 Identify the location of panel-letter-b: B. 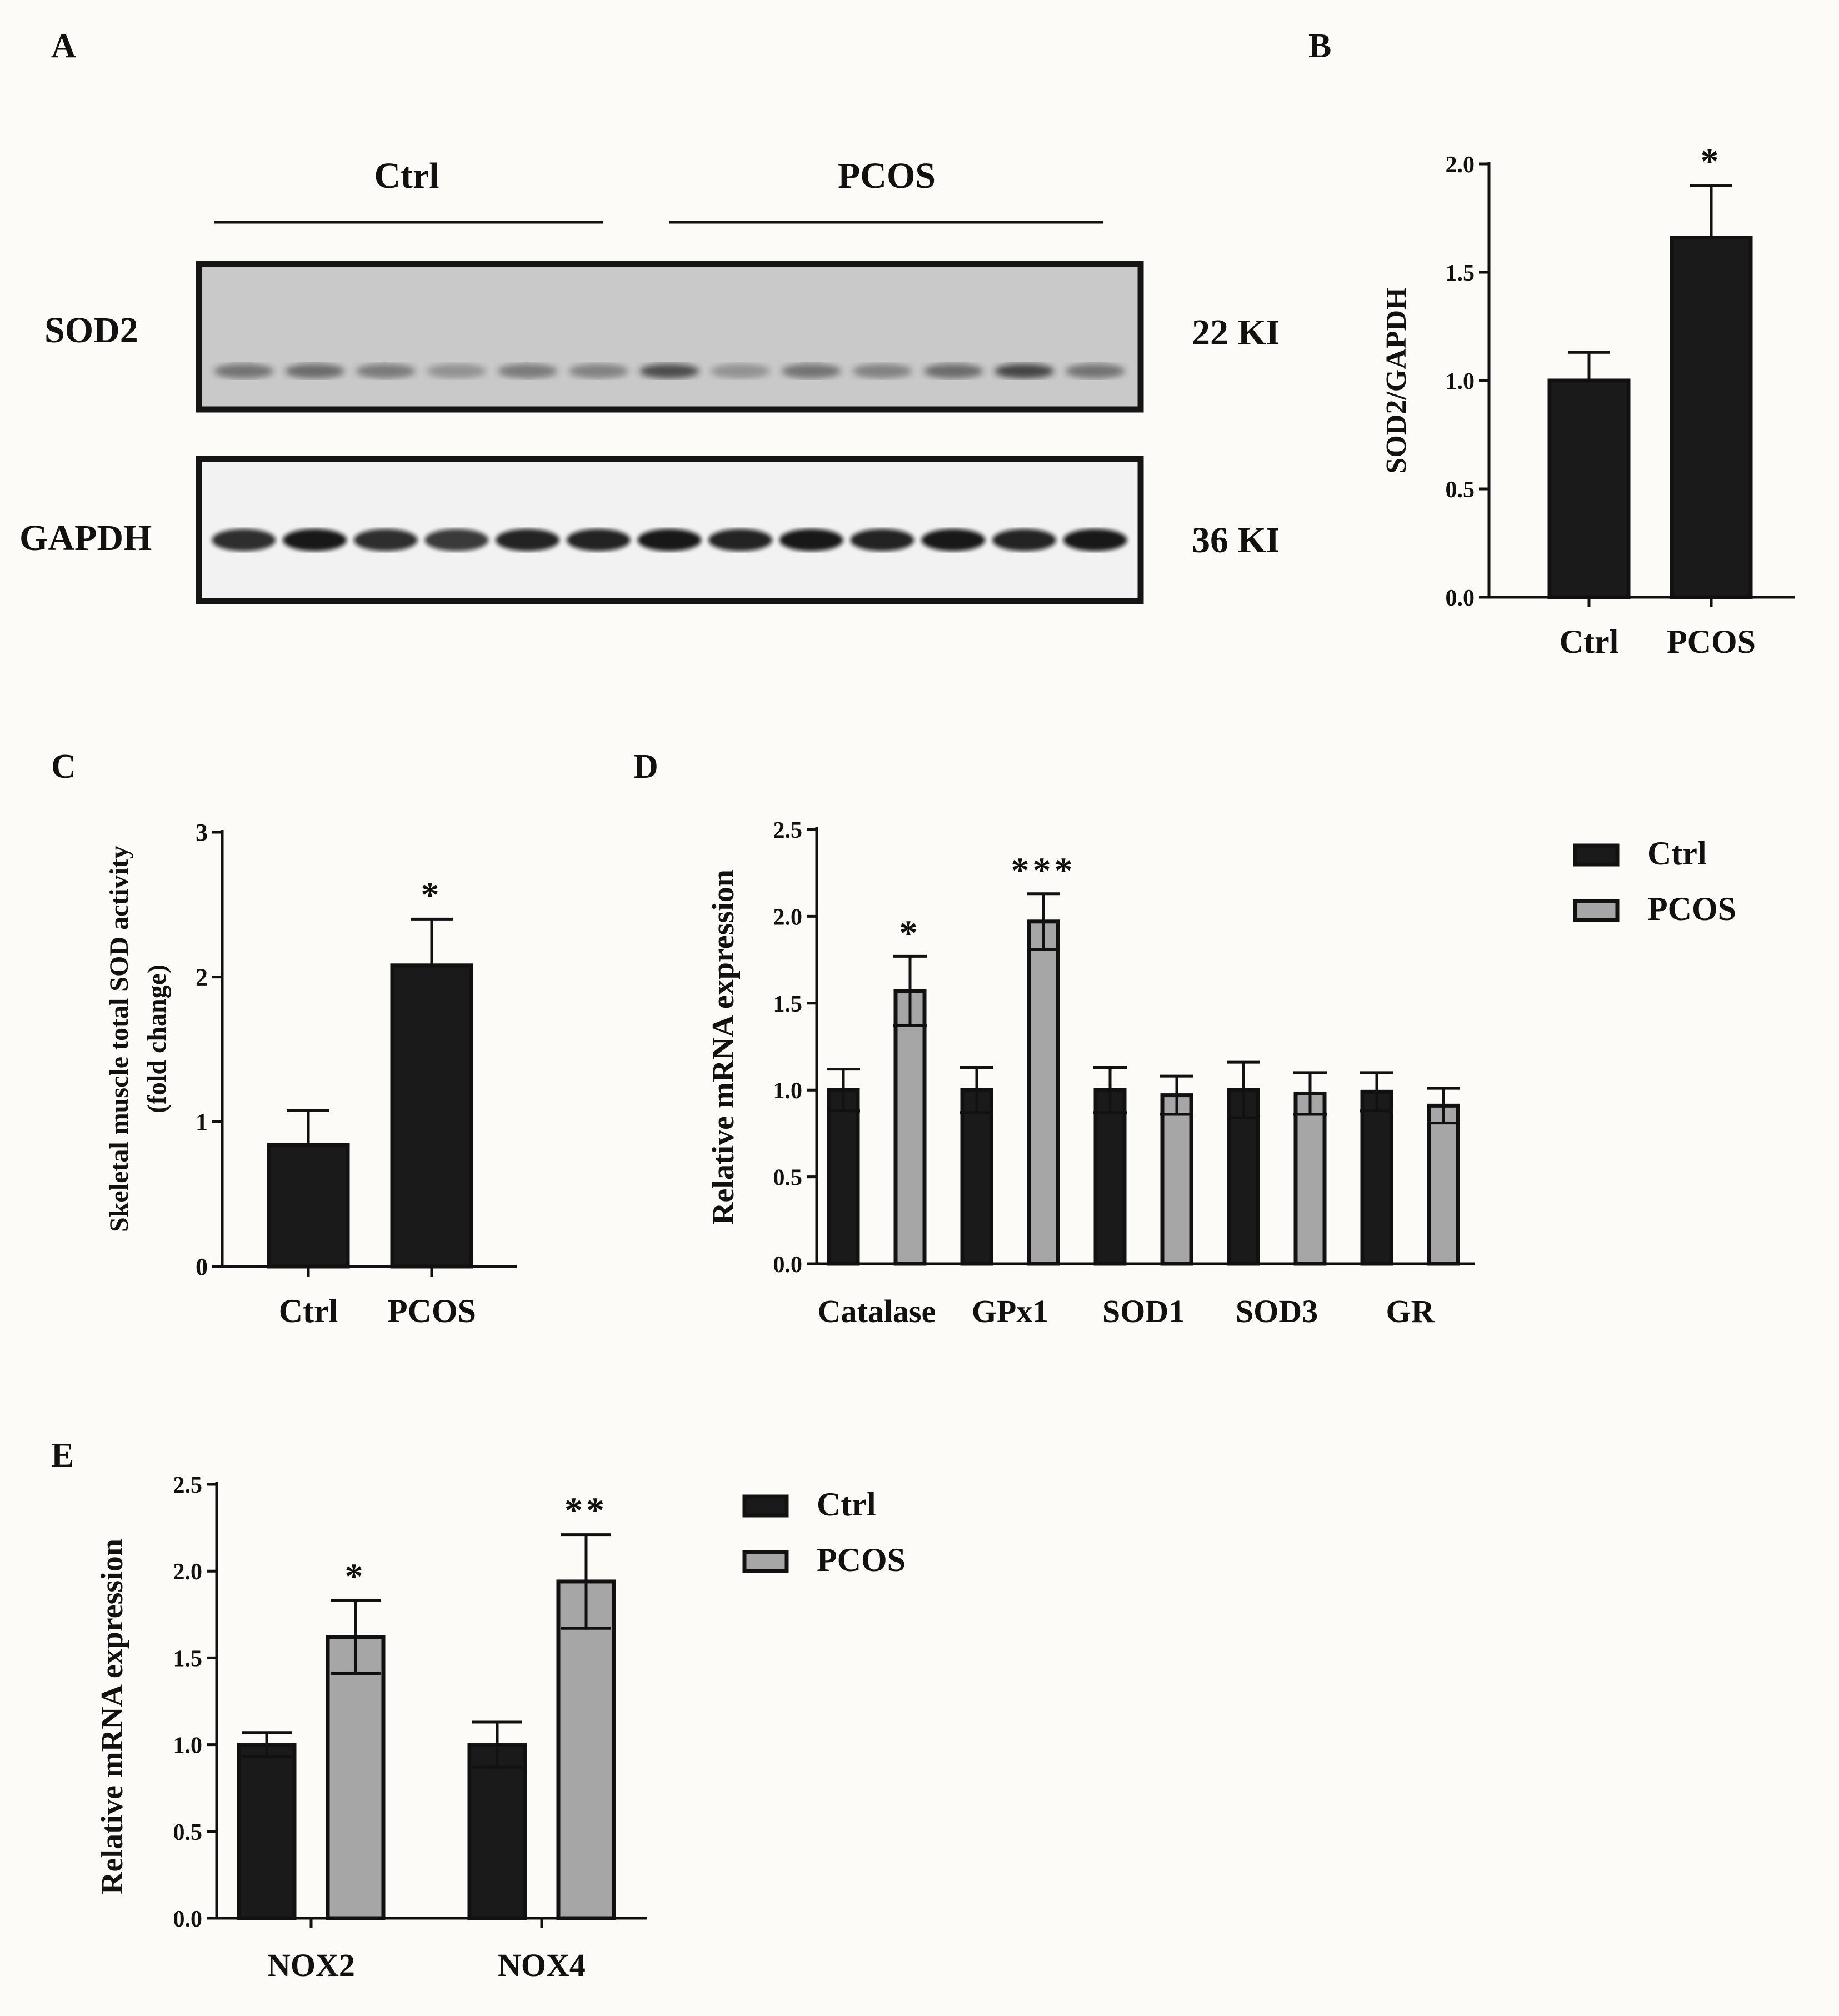
(1320, 46).